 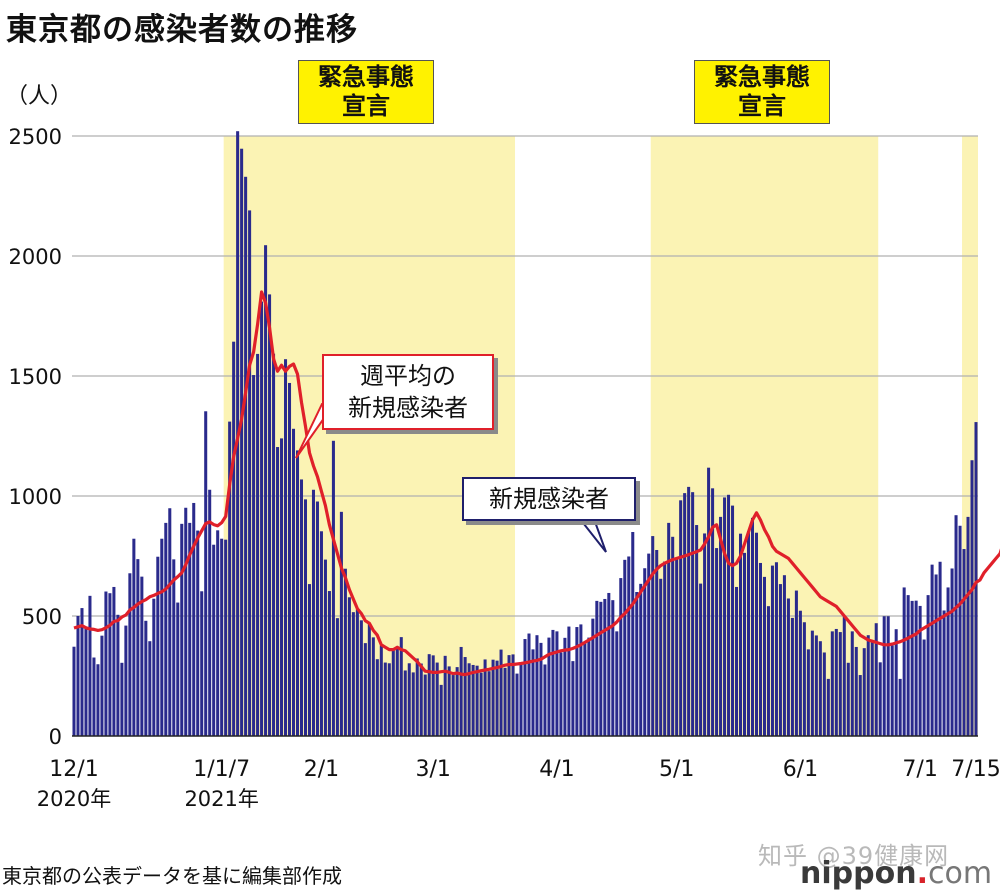 What do you see at coordinates (35, 497) in the screenshot?
I see `y-tick-label: 1000` at bounding box center [35, 497].